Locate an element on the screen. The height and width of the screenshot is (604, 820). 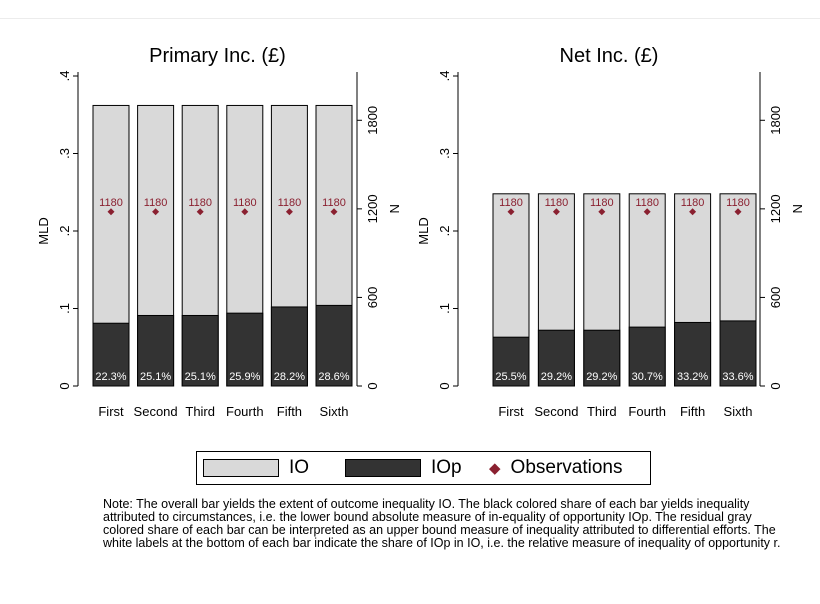
legend-label-observations: Observations is located at coordinates (566, 467).